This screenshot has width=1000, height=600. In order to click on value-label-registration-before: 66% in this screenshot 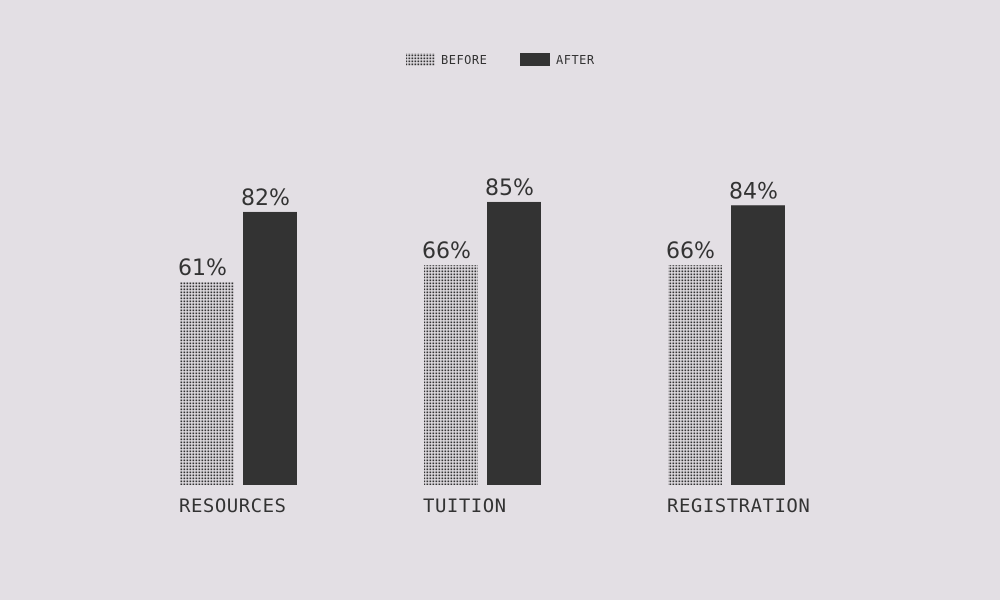, I will do `click(690, 251)`.